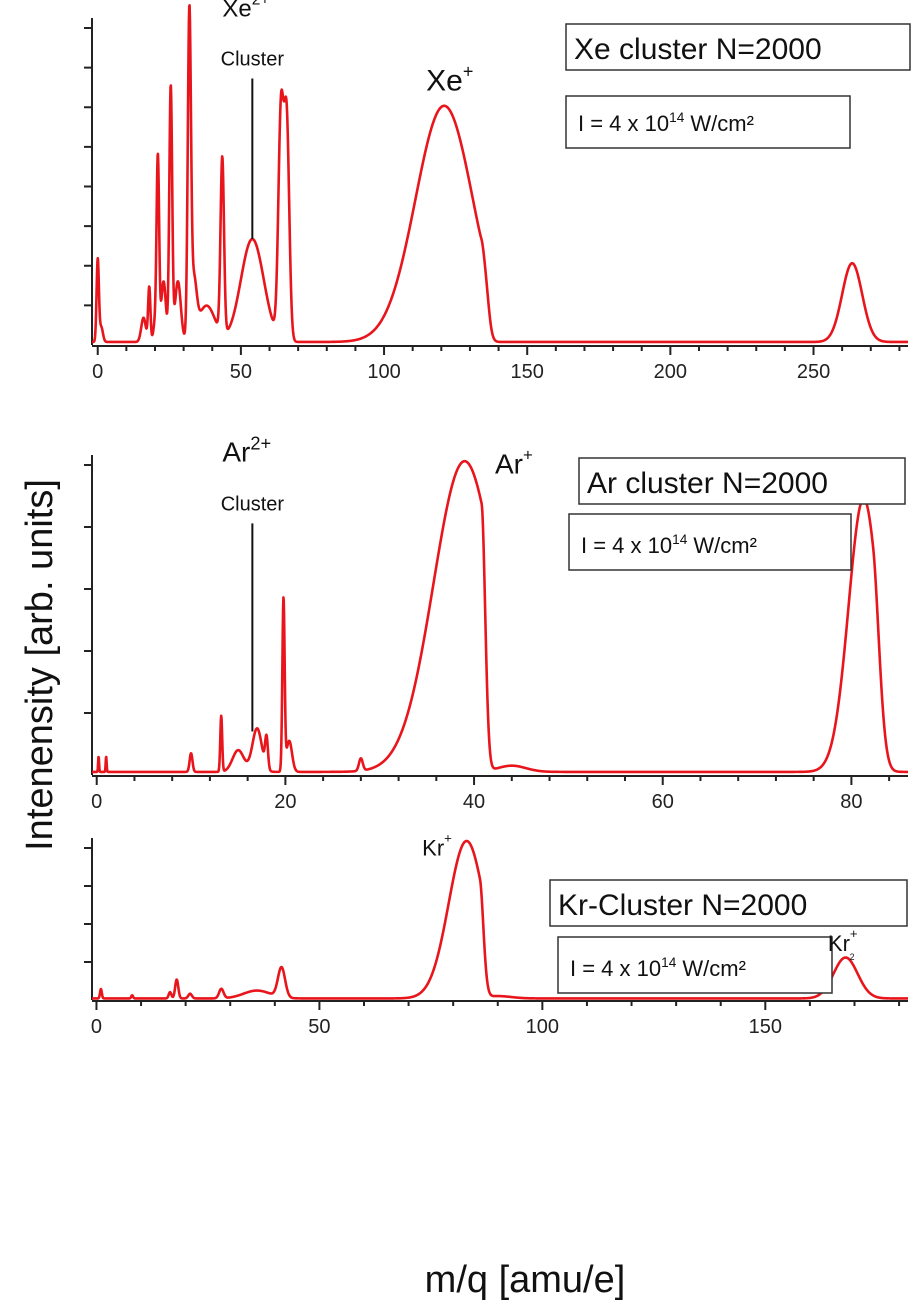  I want to click on peak-annotation: Ar+, so click(514, 463).